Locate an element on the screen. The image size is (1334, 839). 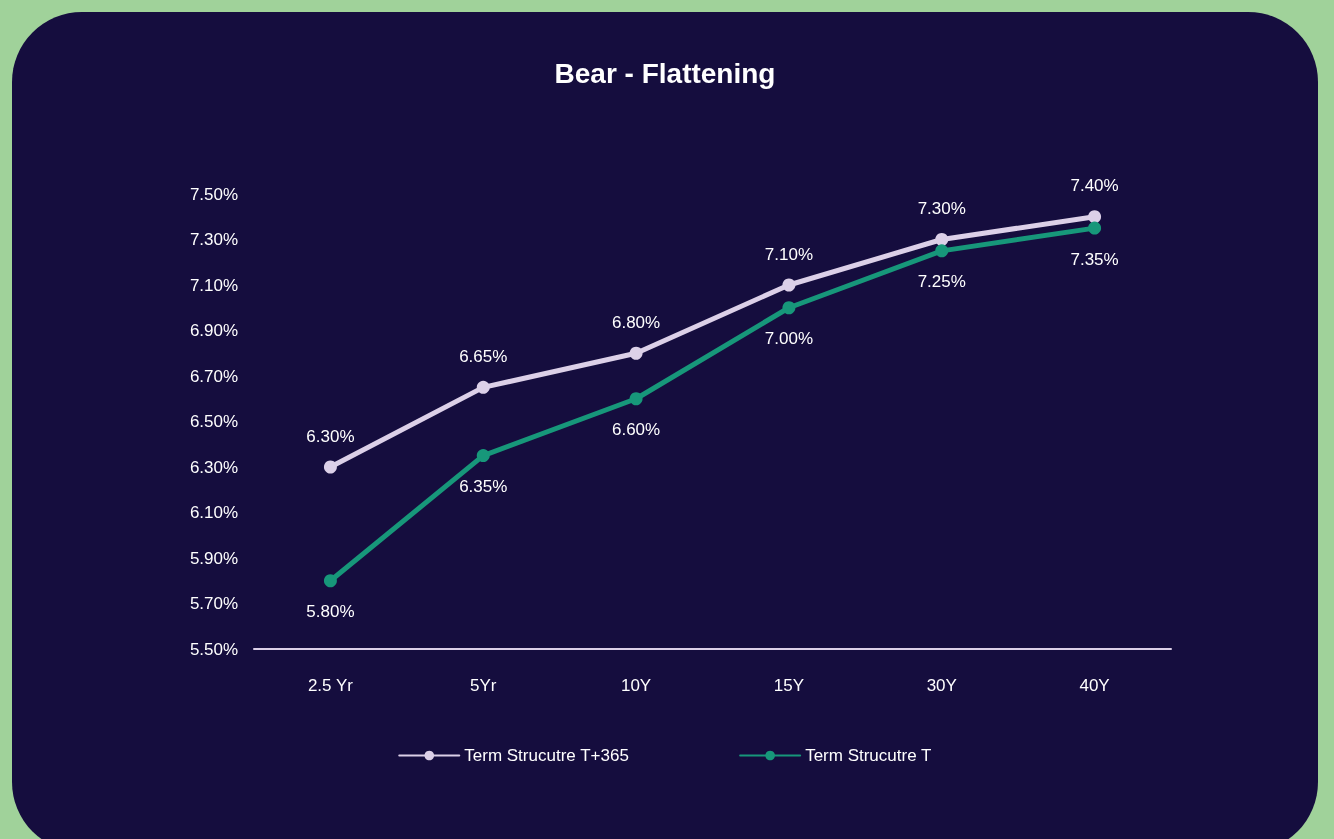
y-tick-label: 6.50% is located at coordinates (214, 421).